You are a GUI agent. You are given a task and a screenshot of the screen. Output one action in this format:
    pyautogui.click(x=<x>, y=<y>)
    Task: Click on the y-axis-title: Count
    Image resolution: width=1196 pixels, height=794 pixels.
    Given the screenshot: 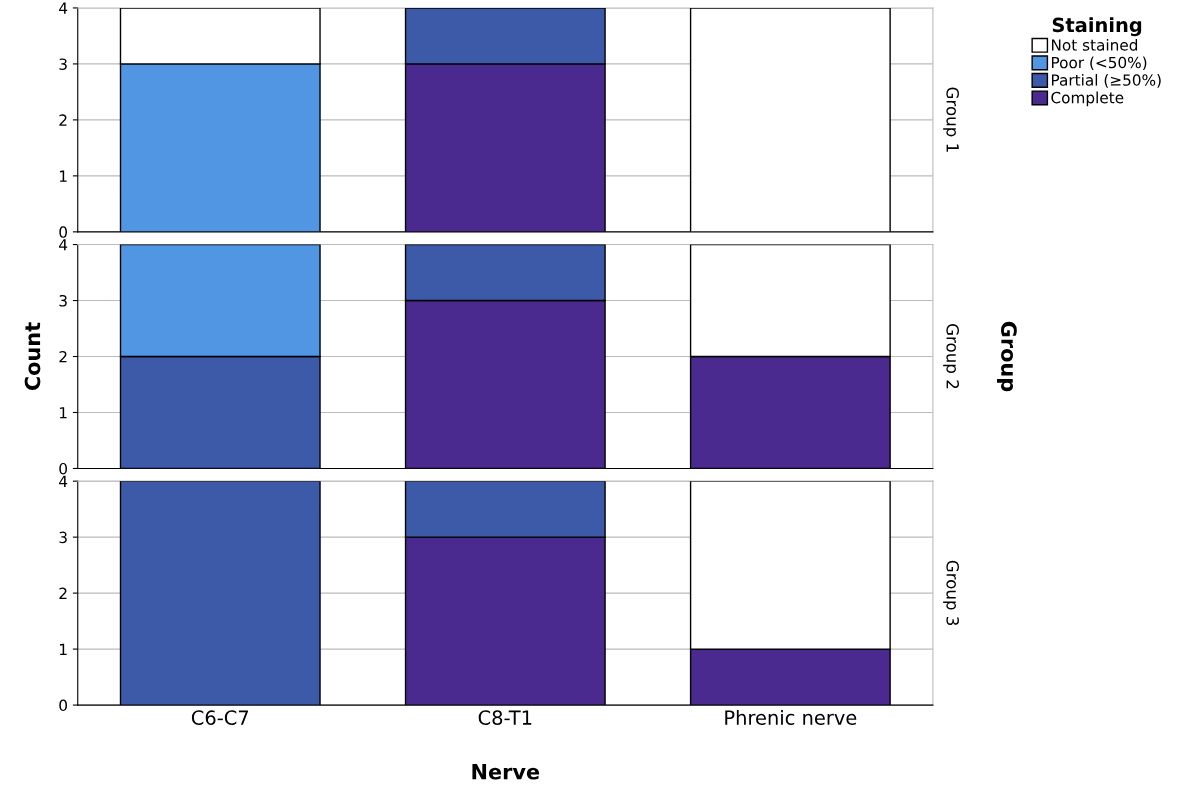 What is the action you would take?
    pyautogui.click(x=32, y=356)
    